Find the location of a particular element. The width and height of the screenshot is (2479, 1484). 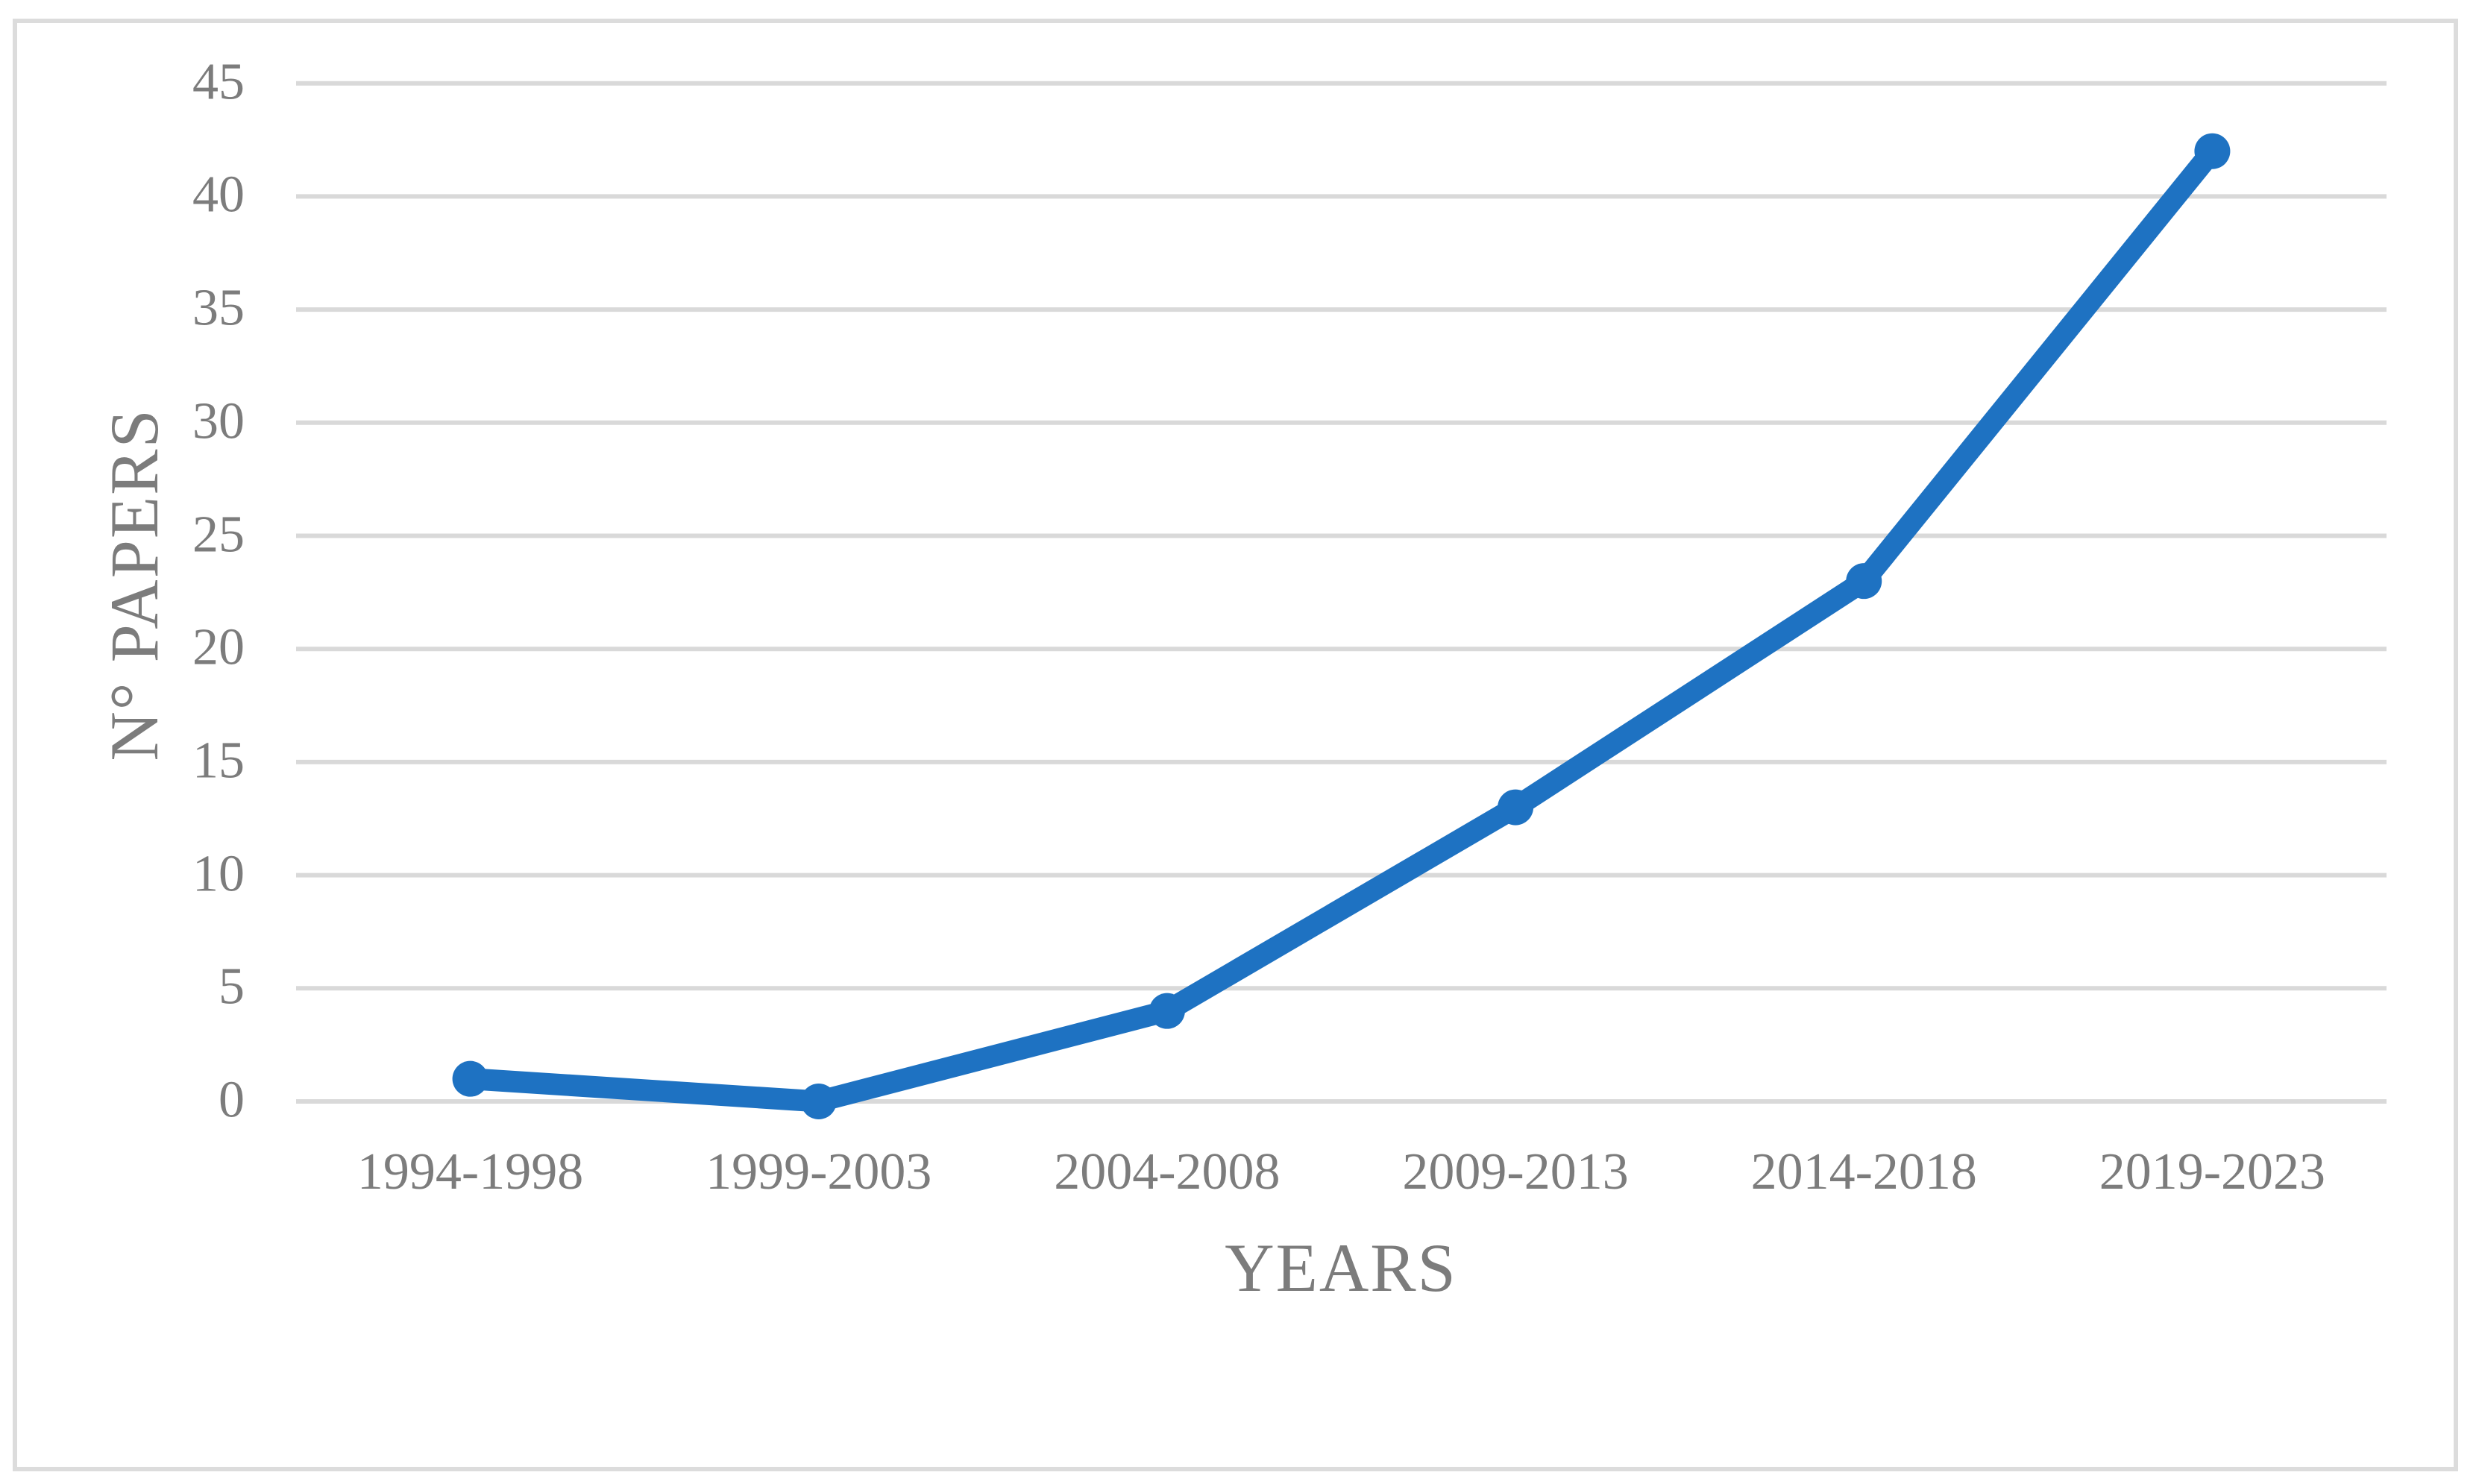

data-point-1999-2003 is located at coordinates (818, 1102).